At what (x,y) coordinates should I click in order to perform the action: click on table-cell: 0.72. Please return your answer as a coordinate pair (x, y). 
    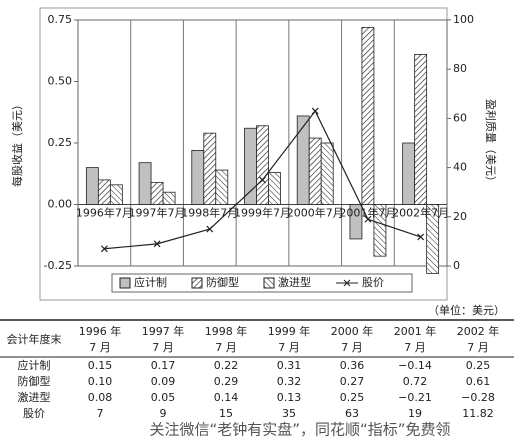
    Looking at the image, I should click on (415, 381).